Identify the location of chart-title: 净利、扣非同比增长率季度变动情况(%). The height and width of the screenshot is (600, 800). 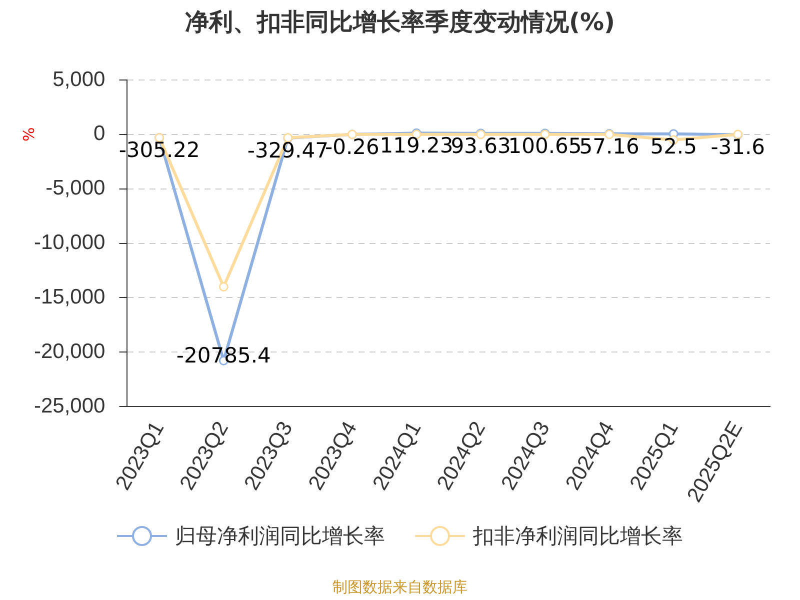
(400, 22).